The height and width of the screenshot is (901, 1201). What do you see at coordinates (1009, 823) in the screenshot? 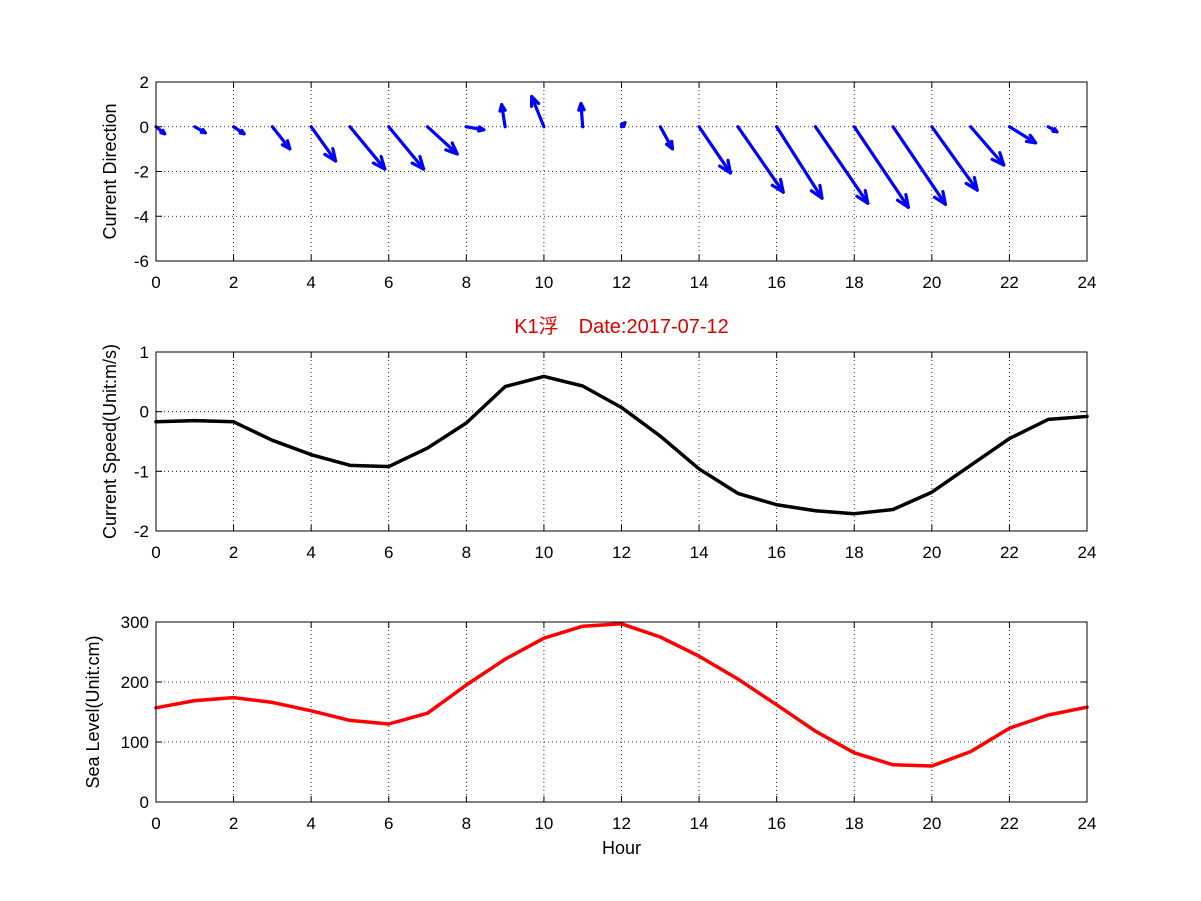
I see `sea-level-xtick-label: 22` at bounding box center [1009, 823].